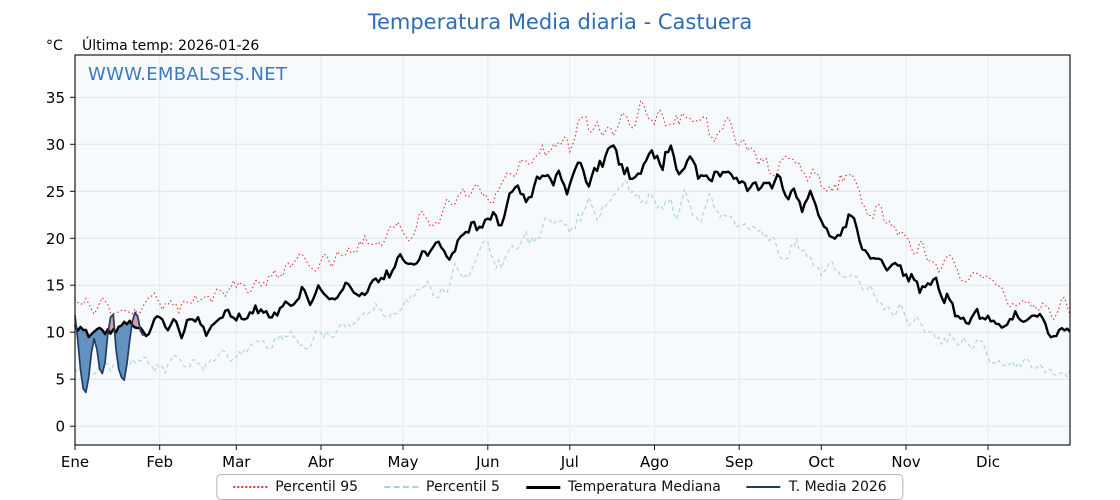  Describe the element at coordinates (821, 462) in the screenshot. I see `svg-text: Oct` at that location.